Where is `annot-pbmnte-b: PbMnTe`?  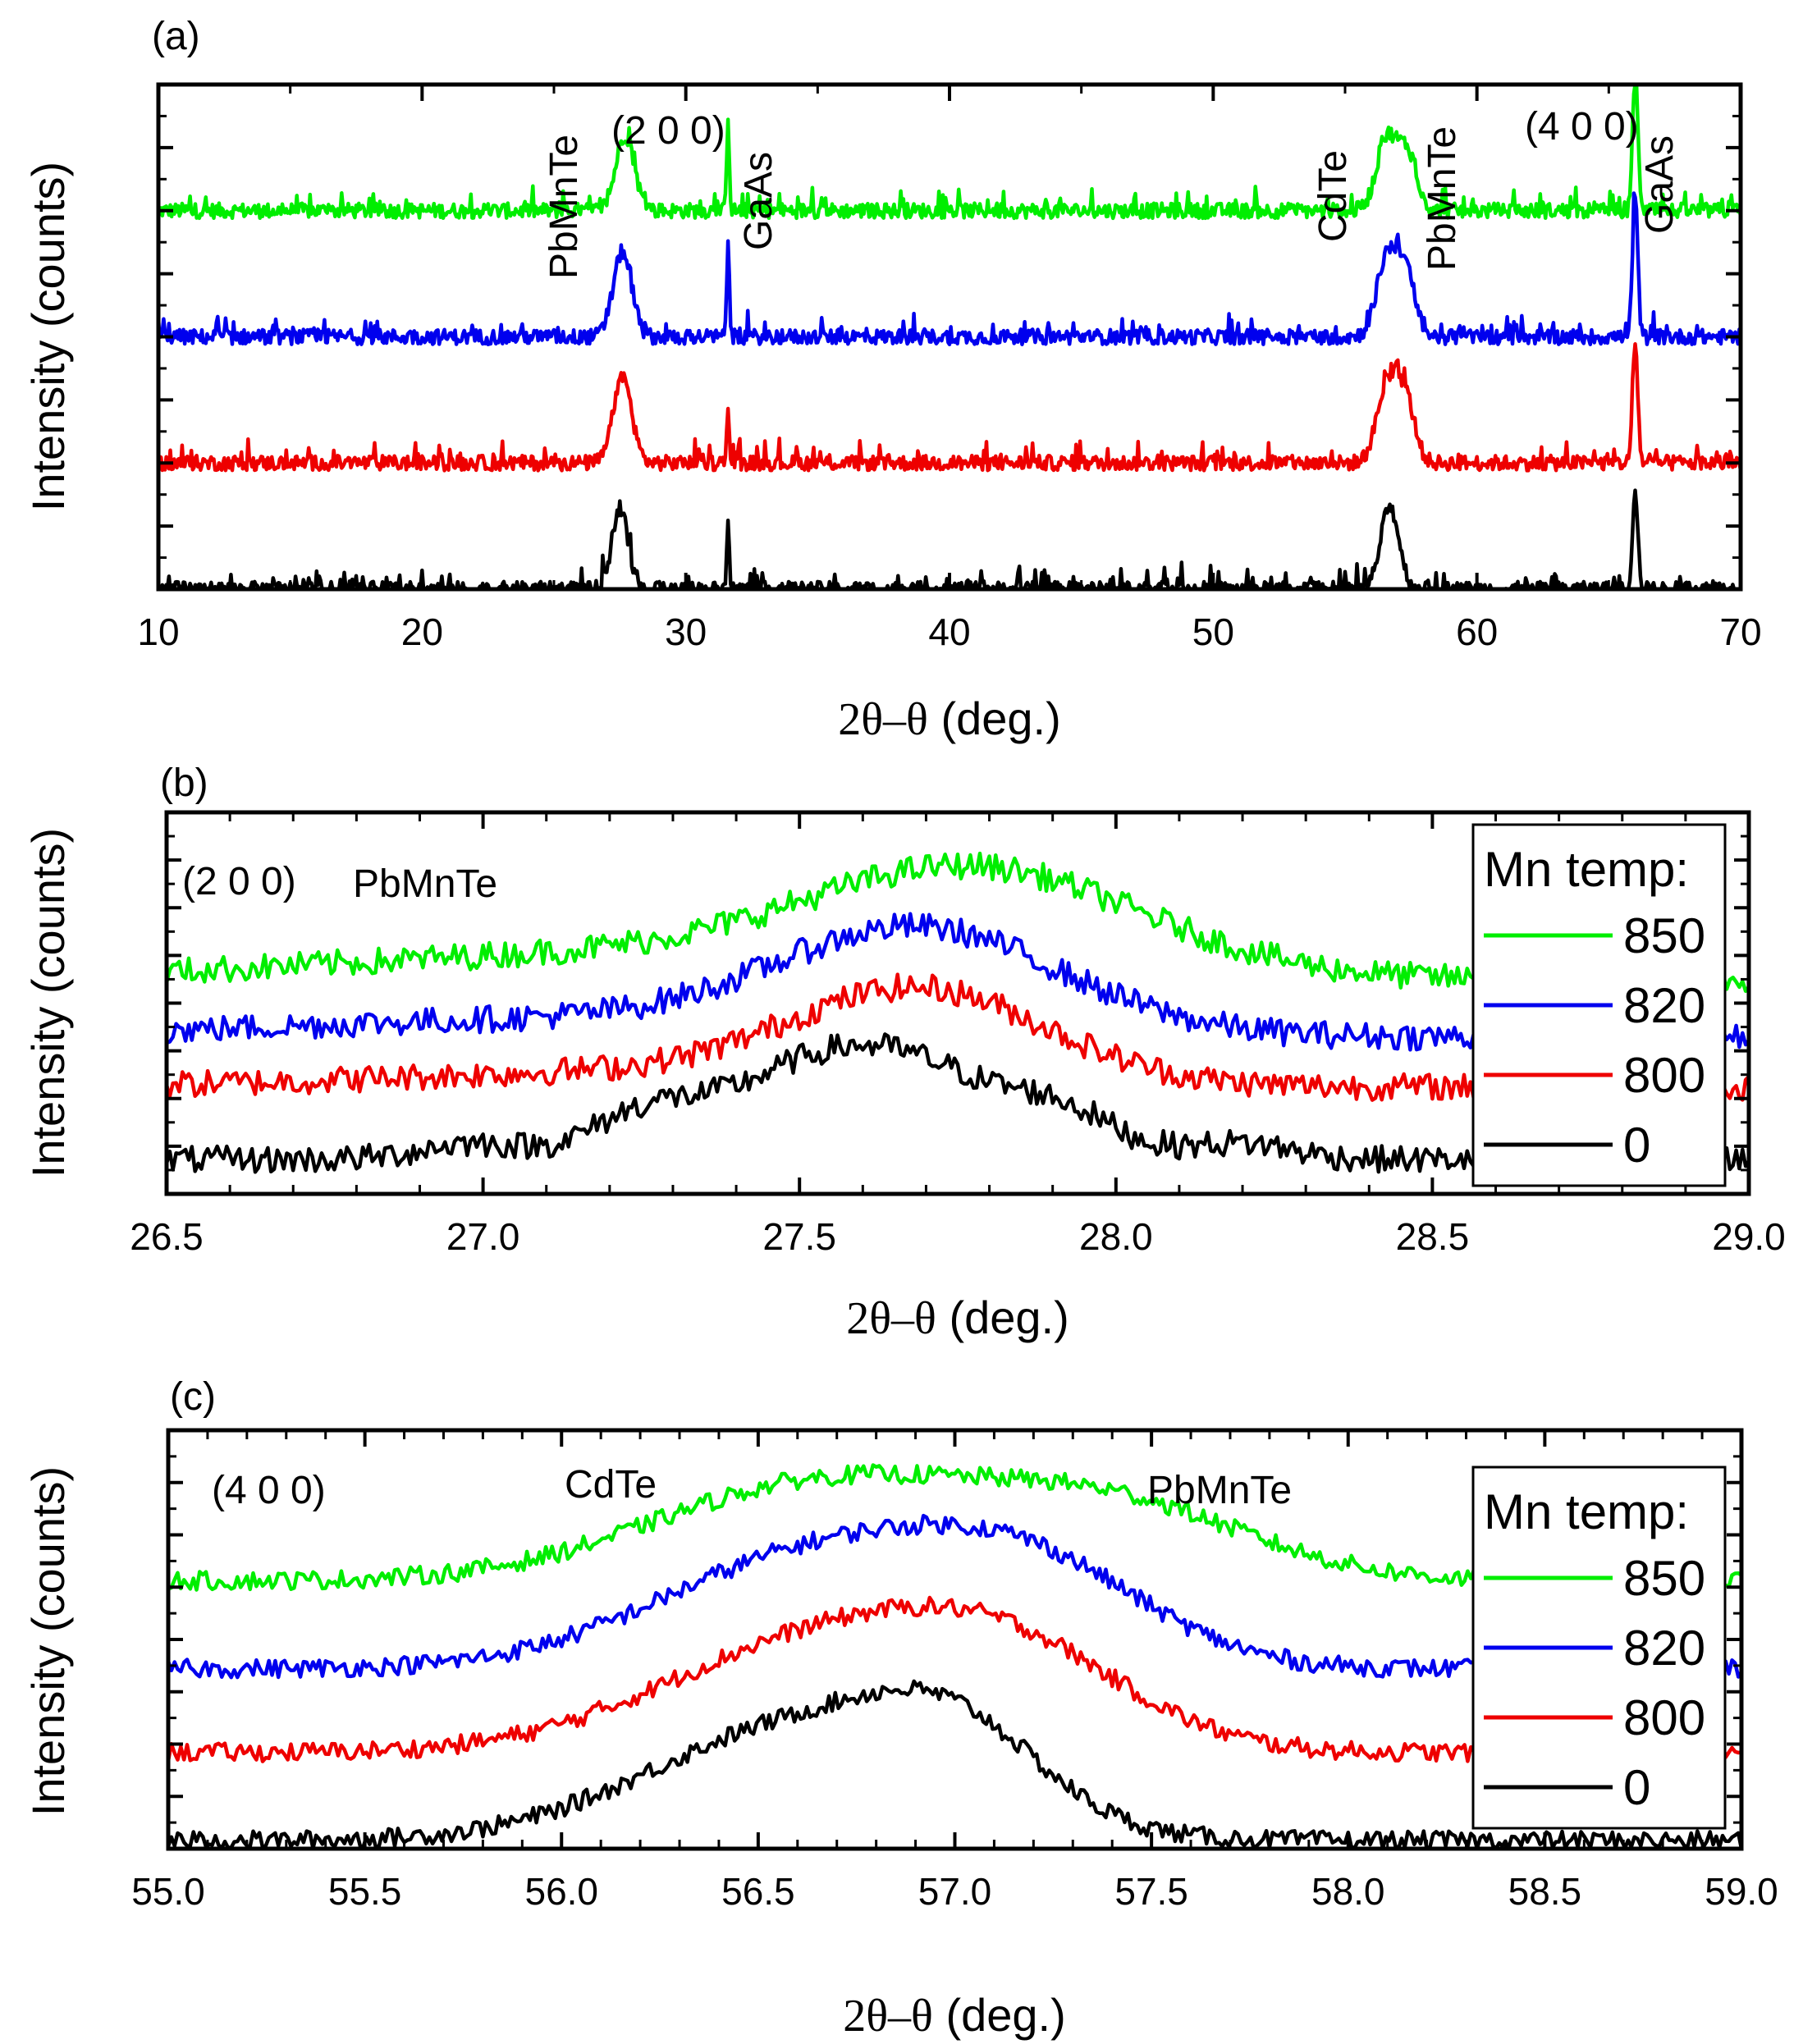 annot-pbmnte-b: PbMnTe is located at coordinates (425, 884).